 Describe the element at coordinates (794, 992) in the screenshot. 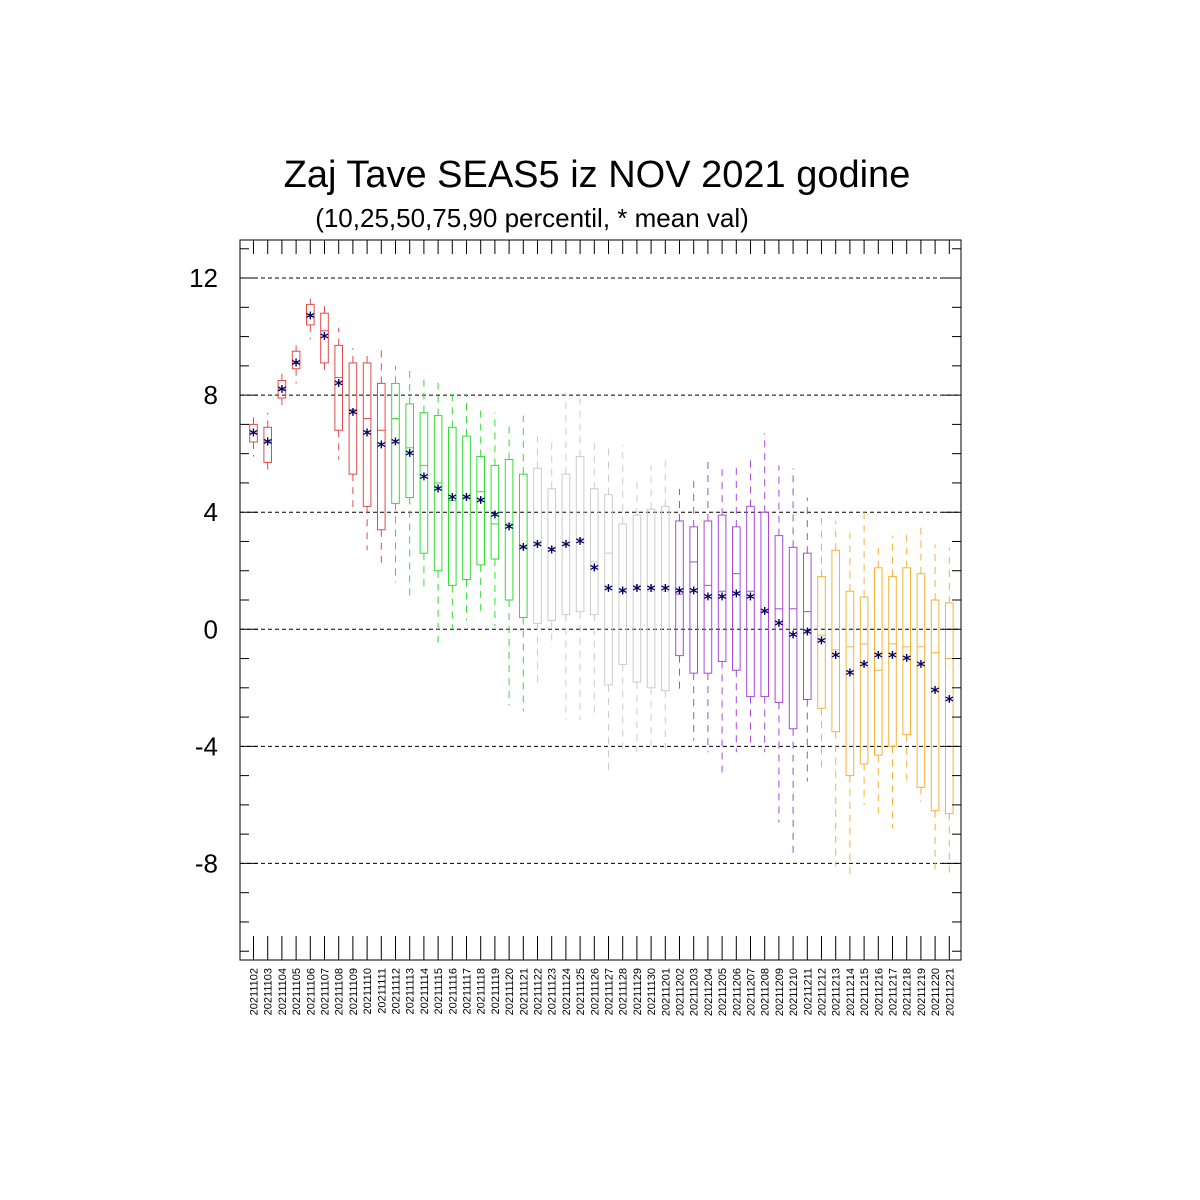

I see `x-tick-label: 20211210` at that location.